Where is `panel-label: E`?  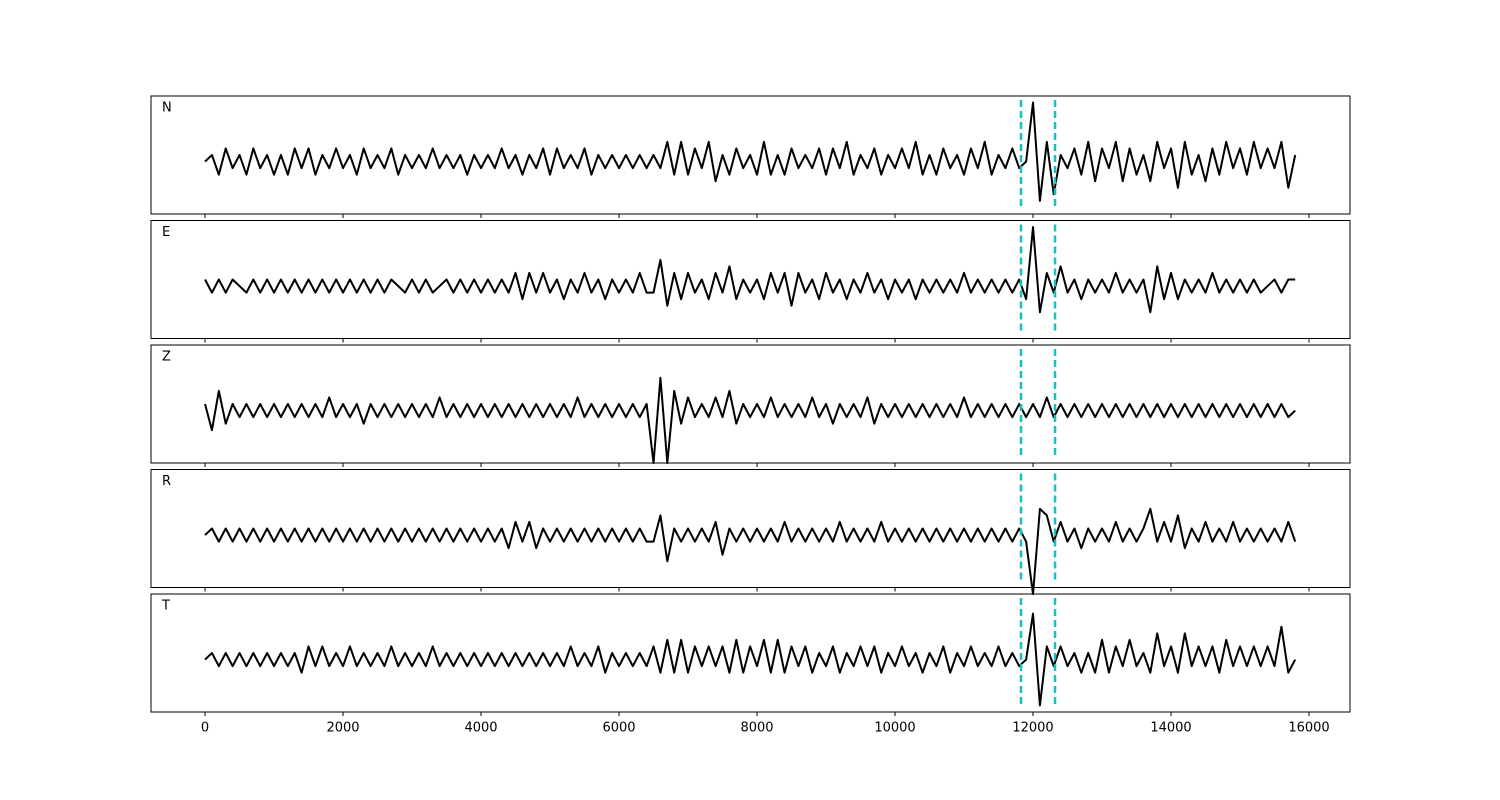 panel-label: E is located at coordinates (166, 232).